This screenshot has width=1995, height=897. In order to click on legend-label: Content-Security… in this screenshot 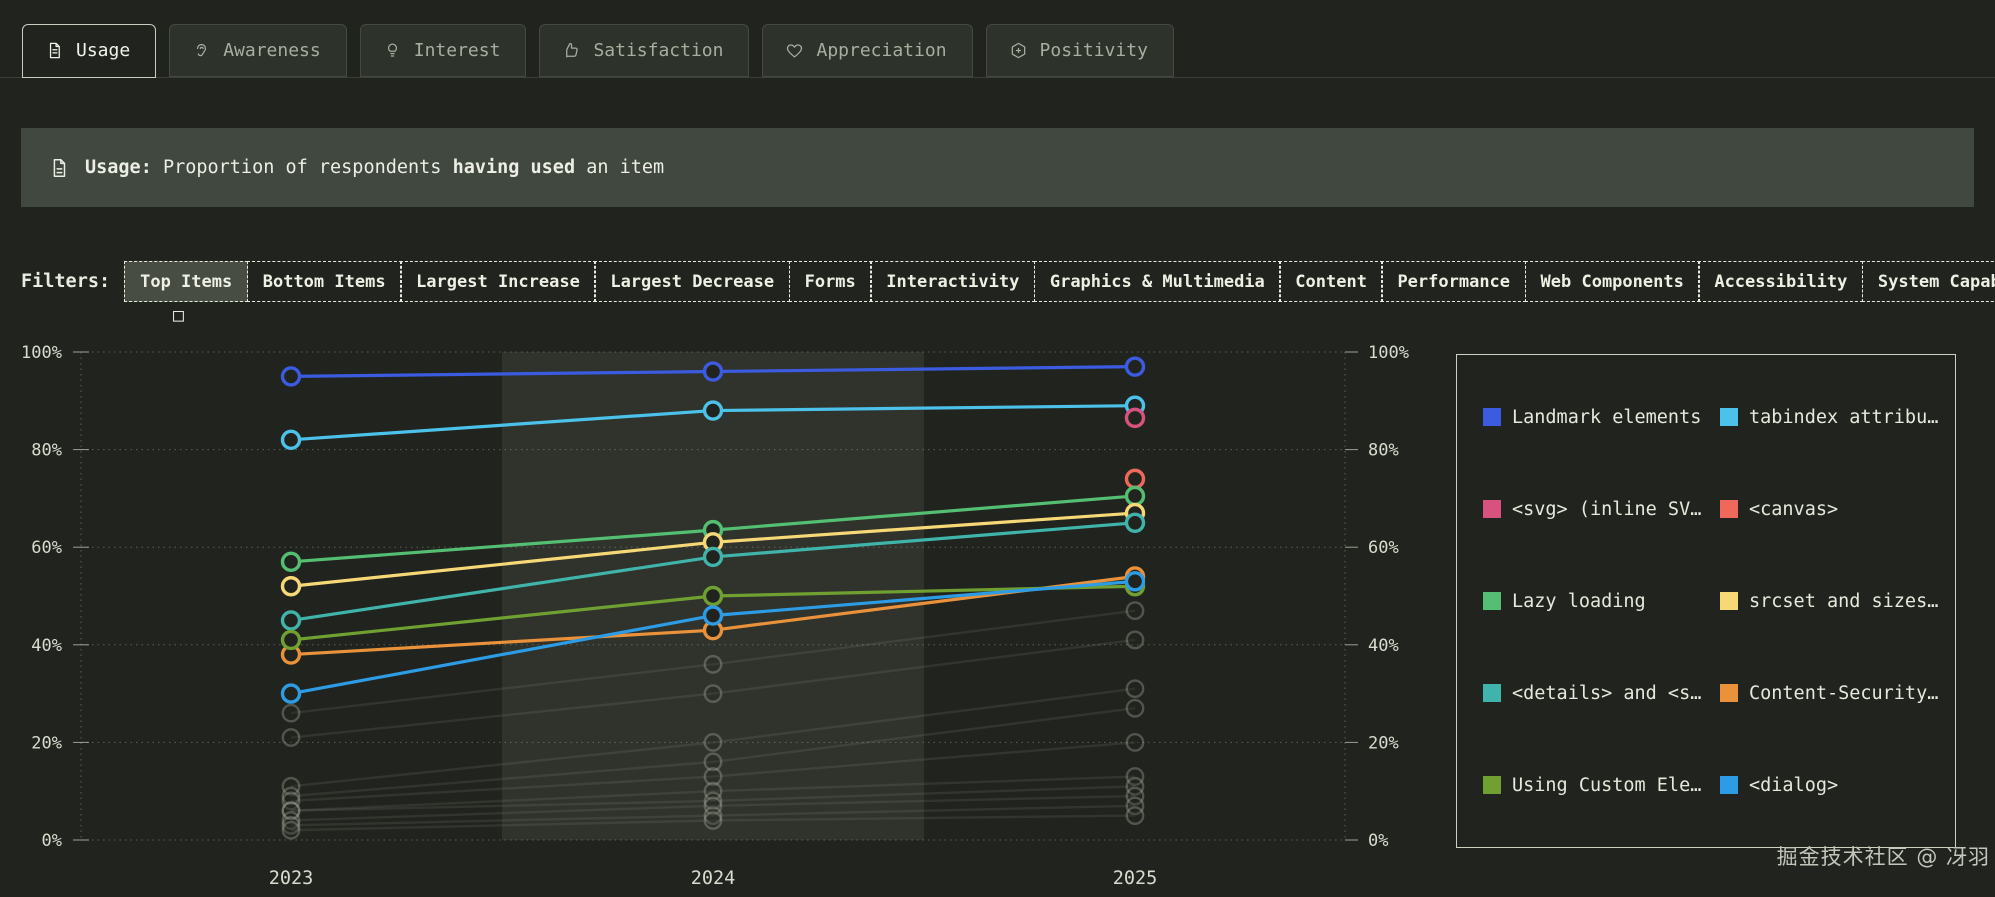, I will do `click(1844, 693)`.